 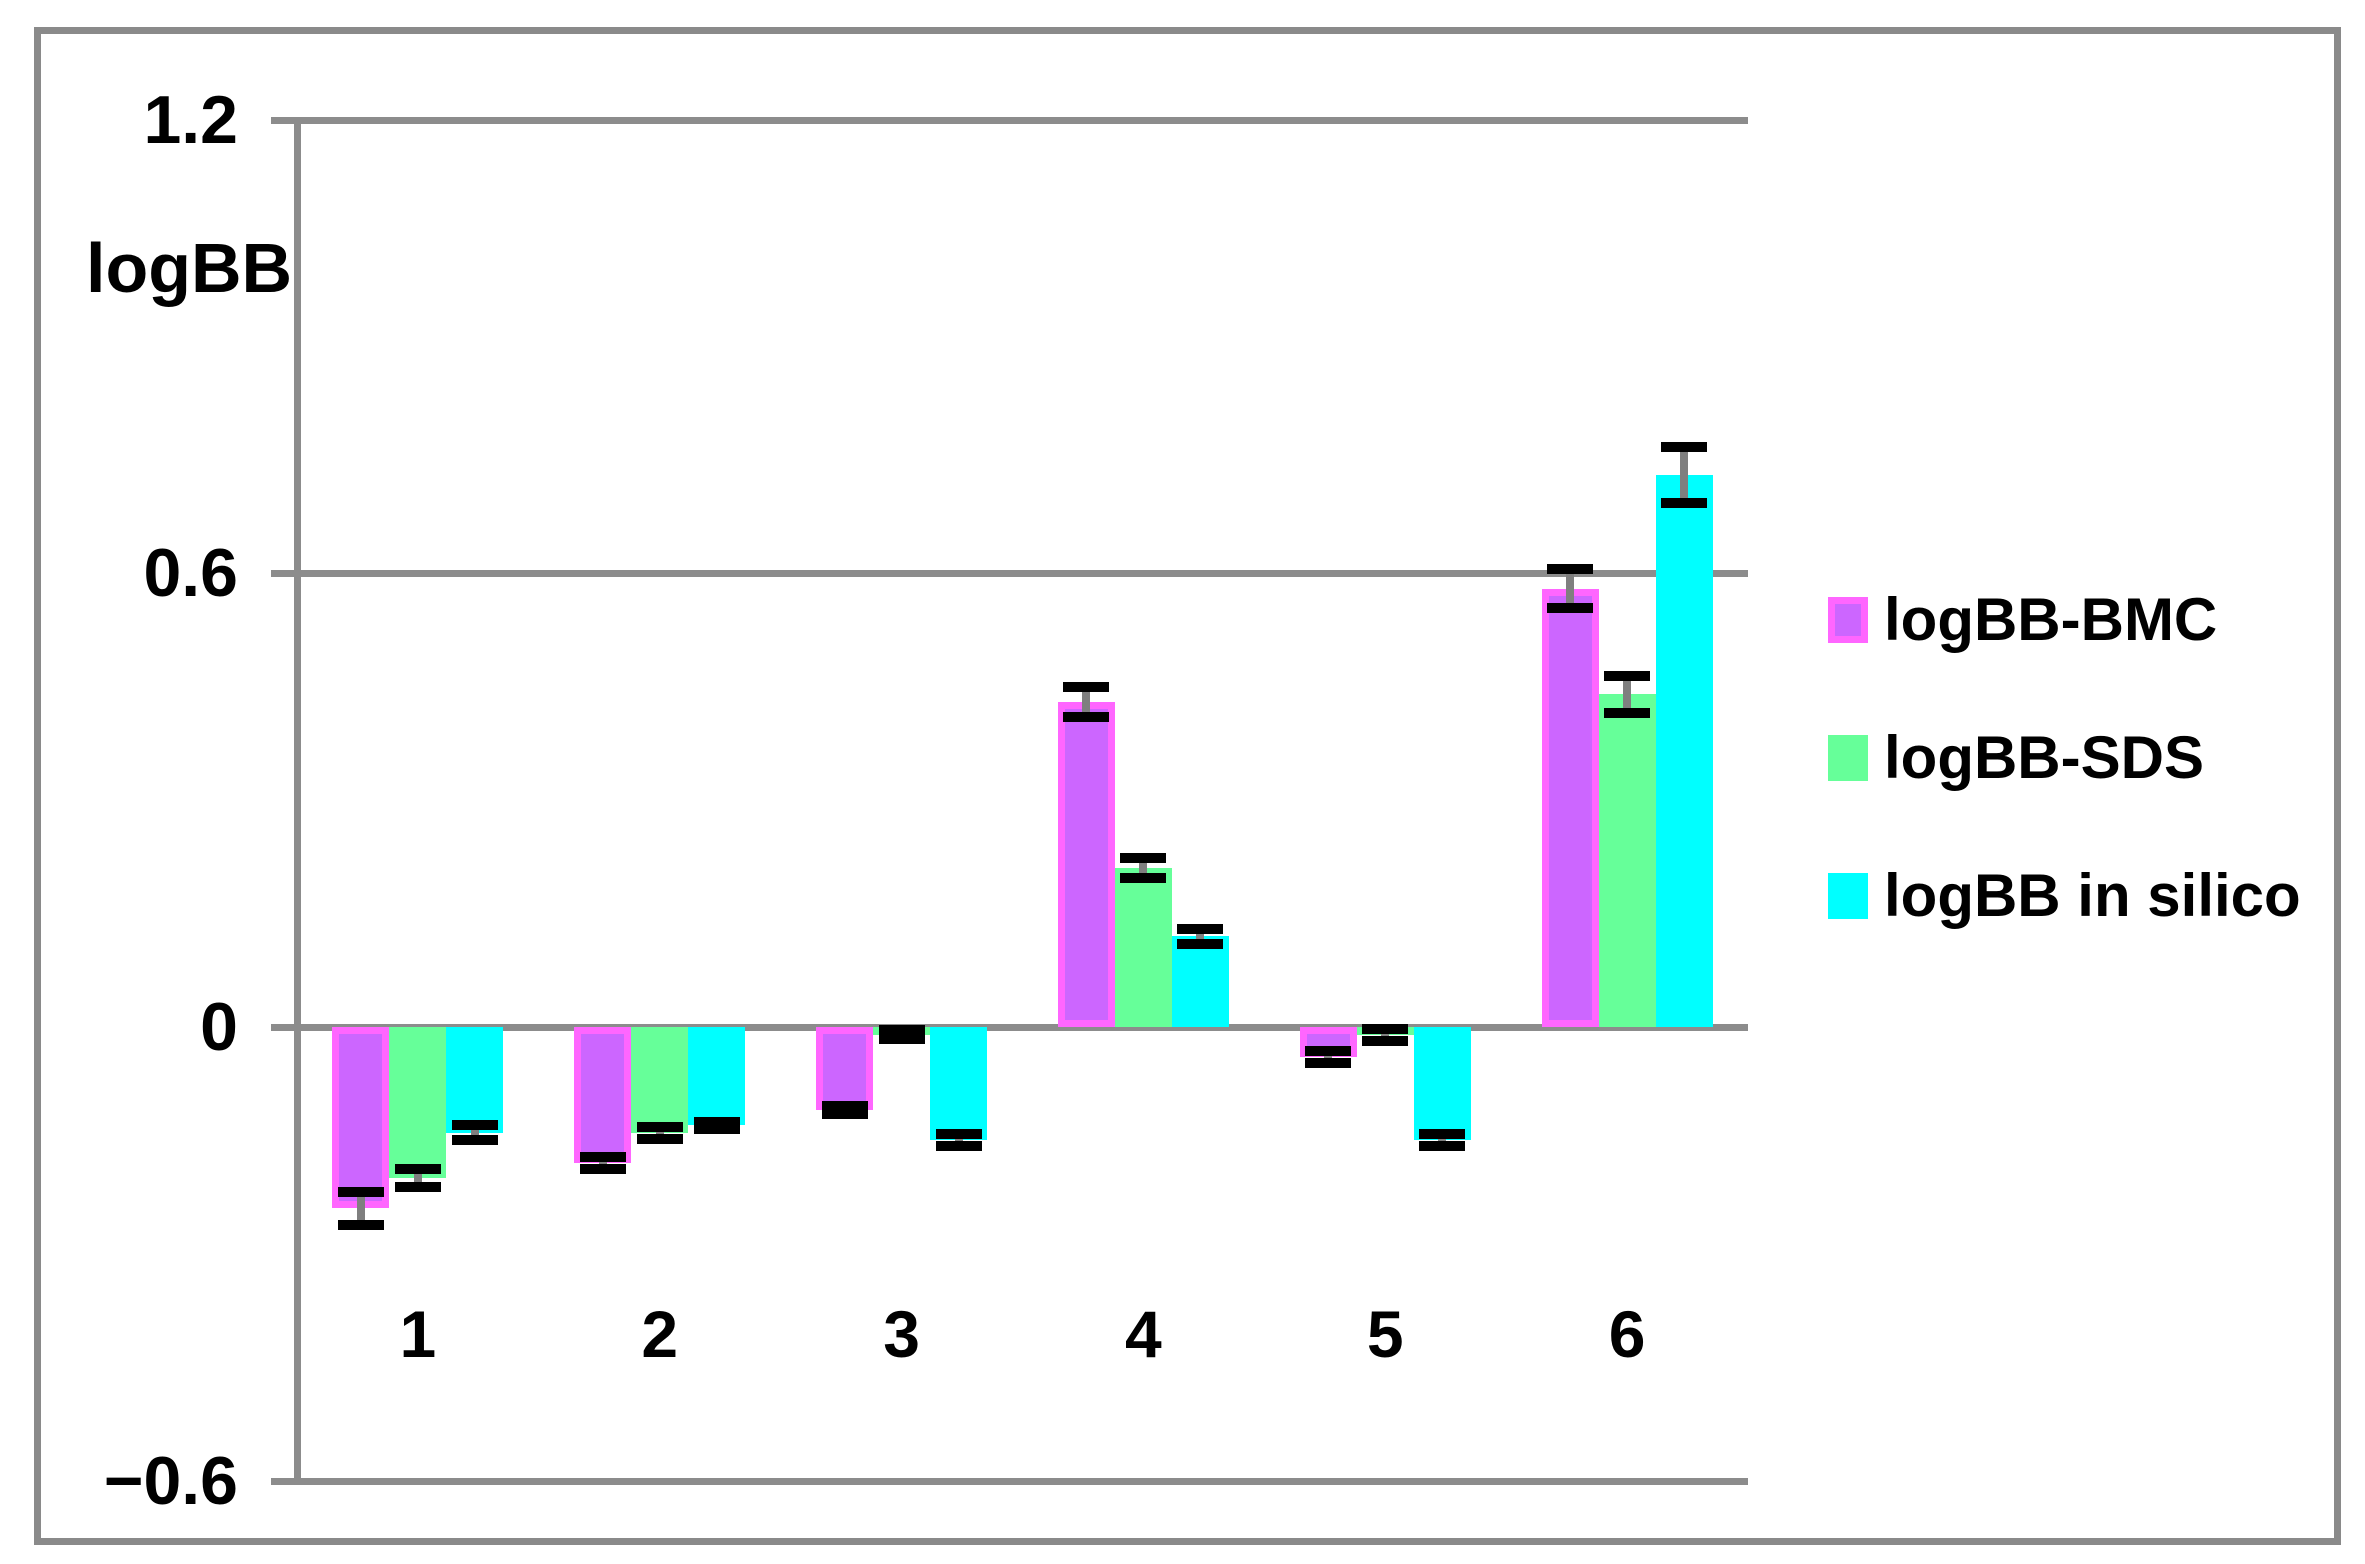 I want to click on legend-row: logBB-BMC, so click(x=2023, y=619).